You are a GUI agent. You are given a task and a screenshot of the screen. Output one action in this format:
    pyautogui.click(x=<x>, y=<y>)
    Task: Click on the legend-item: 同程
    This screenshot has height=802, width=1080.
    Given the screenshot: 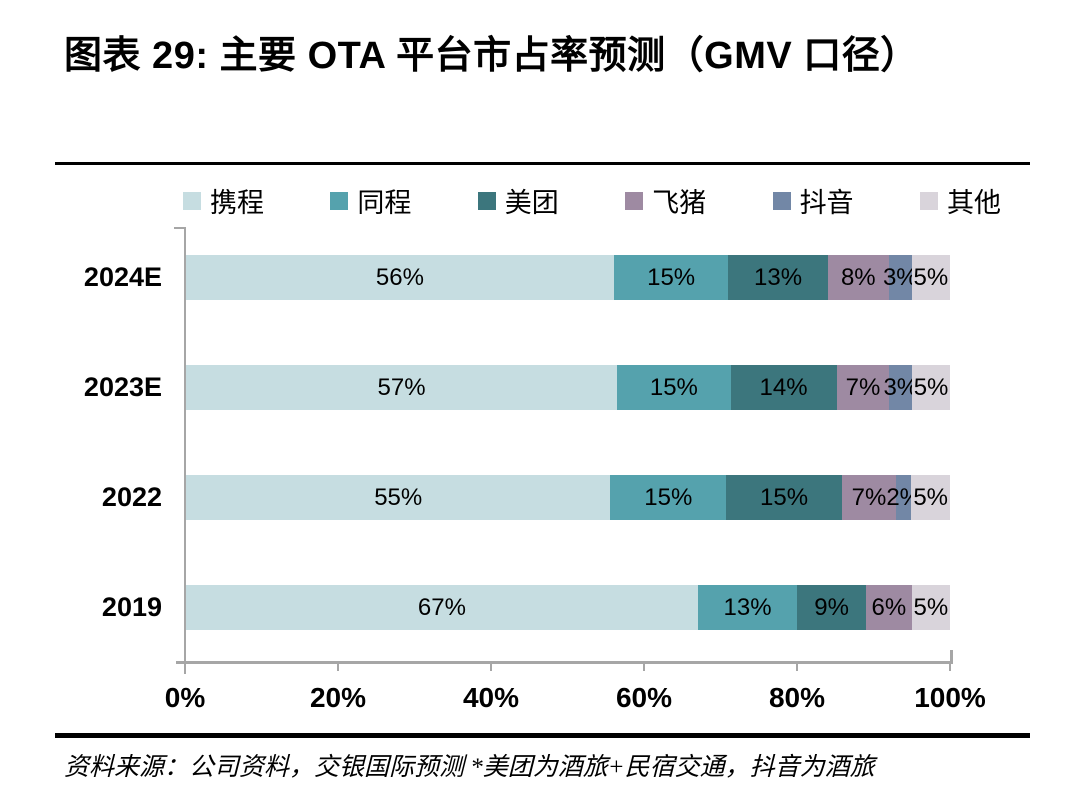 What is the action you would take?
    pyautogui.click(x=370, y=200)
    